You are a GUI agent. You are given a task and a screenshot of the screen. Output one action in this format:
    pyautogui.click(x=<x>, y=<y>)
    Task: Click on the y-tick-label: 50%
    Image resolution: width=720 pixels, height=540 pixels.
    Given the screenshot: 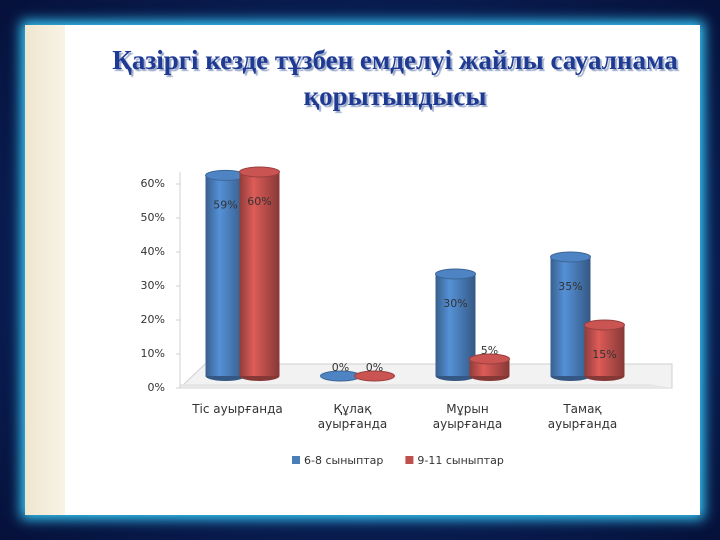 What is the action you would take?
    pyautogui.click(x=153, y=217)
    